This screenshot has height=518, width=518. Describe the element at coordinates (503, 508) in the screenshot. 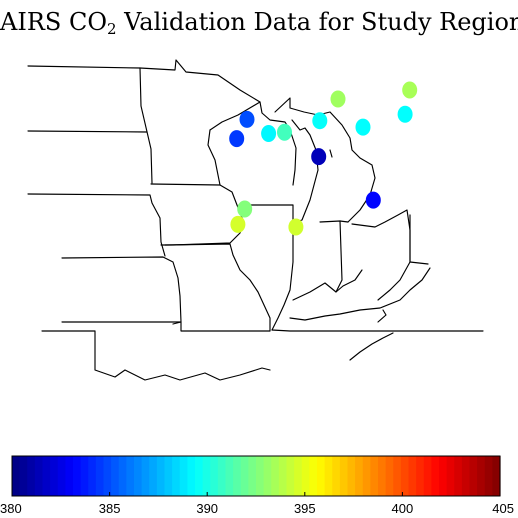

I see `colorbar-tick-label: 405` at that location.